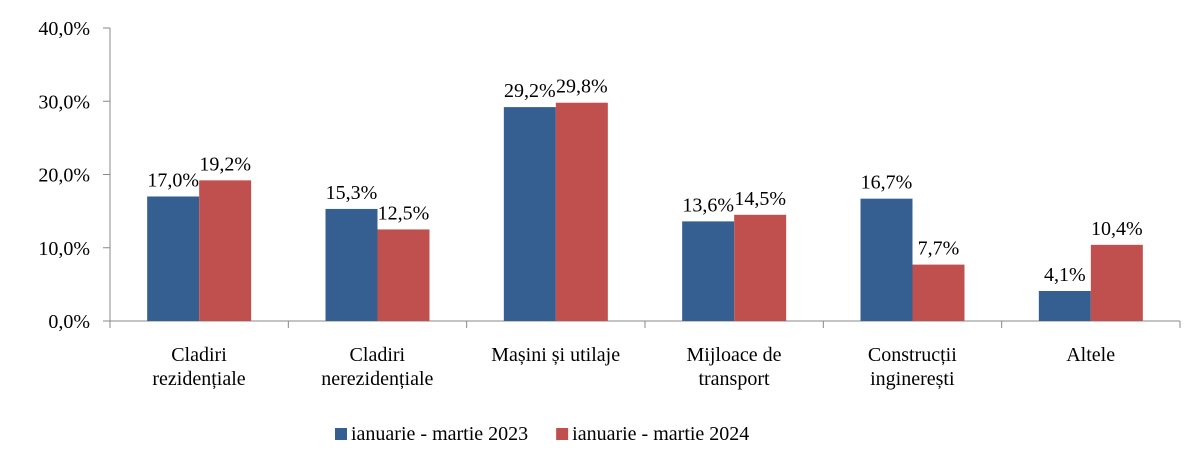 The height and width of the screenshot is (454, 1202). Describe the element at coordinates (64, 249) in the screenshot. I see `y-tick-label: 10,0%` at that location.